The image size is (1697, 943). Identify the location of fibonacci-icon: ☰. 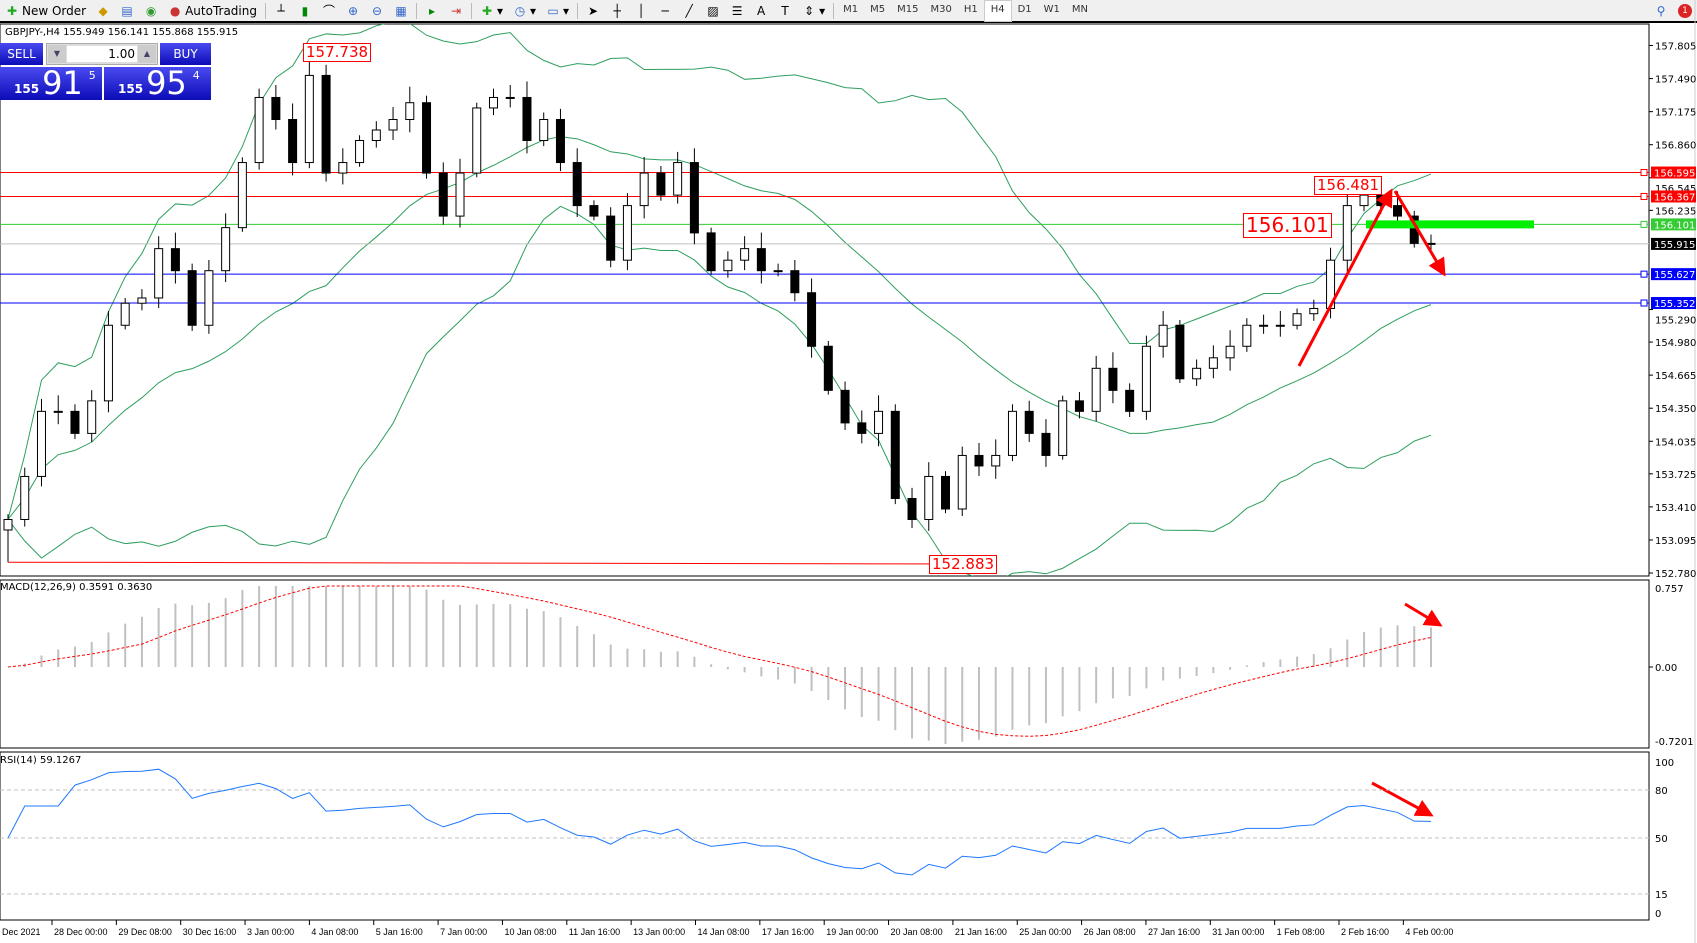
(737, 10).